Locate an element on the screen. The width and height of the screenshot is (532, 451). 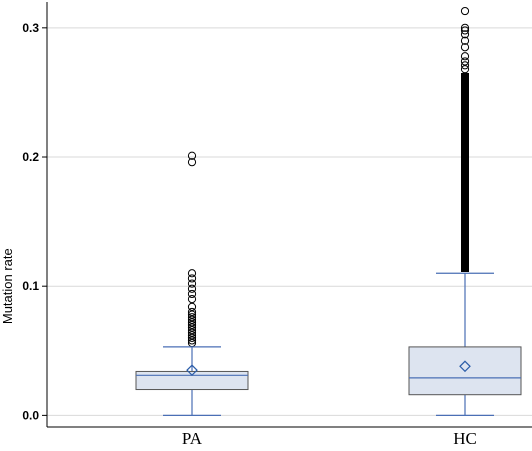
y-tick-label-2: 0.2 is located at coordinates (30, 157).